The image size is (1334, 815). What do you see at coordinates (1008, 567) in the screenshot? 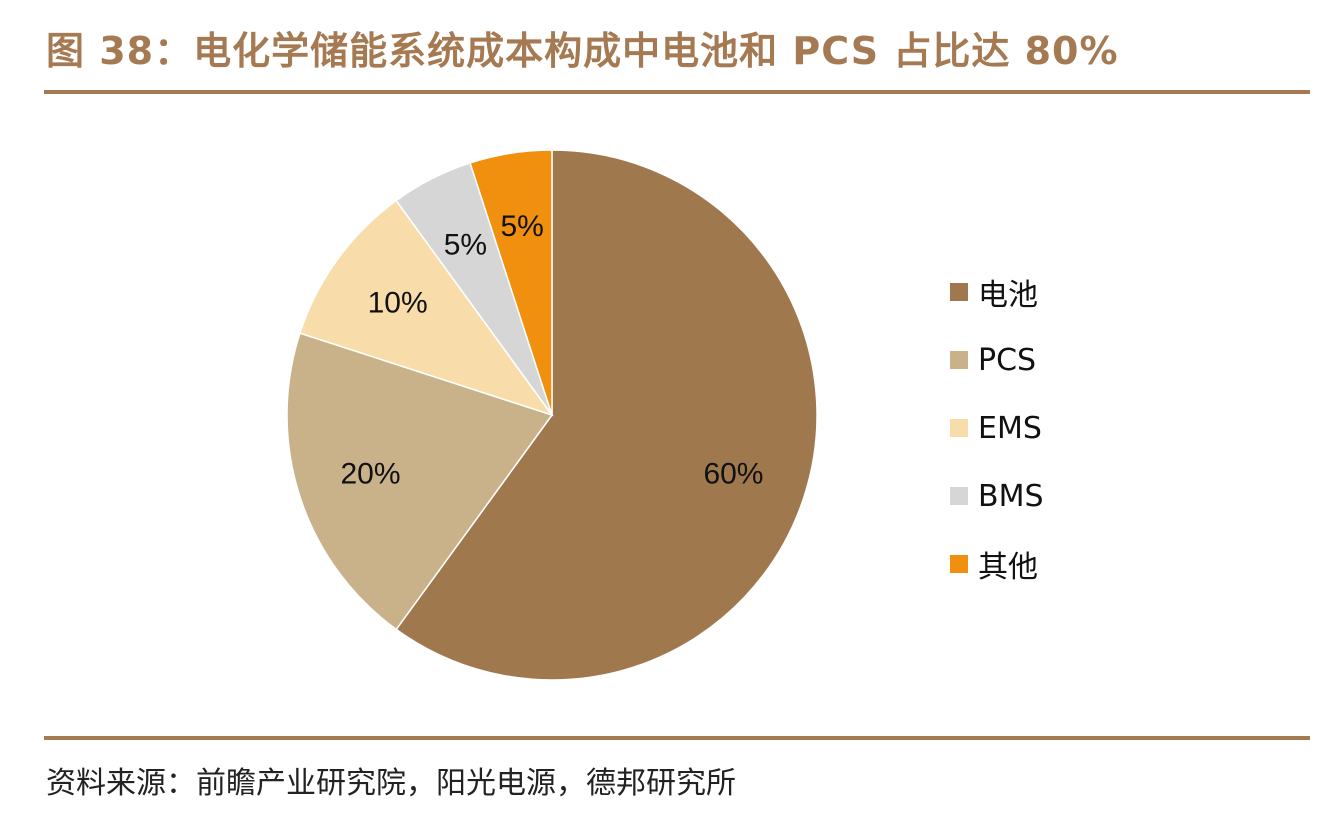
I see `legend-label: 其他` at bounding box center [1008, 567].